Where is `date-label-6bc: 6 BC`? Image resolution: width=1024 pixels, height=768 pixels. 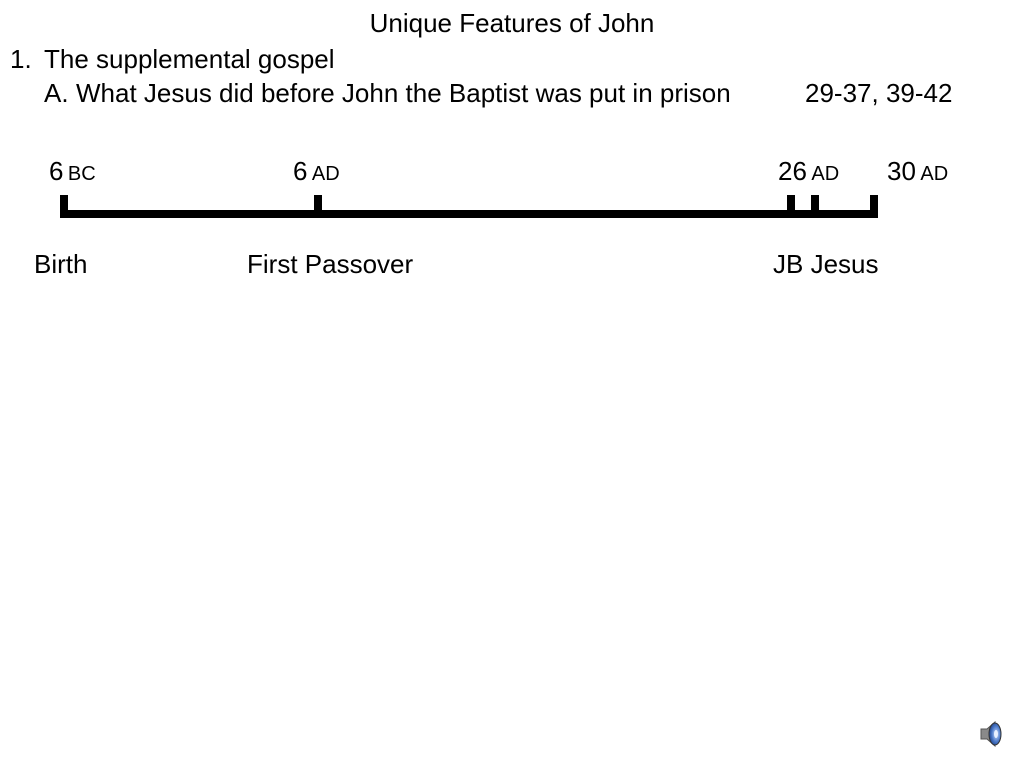
date-label-6bc: 6 BC is located at coordinates (72, 171).